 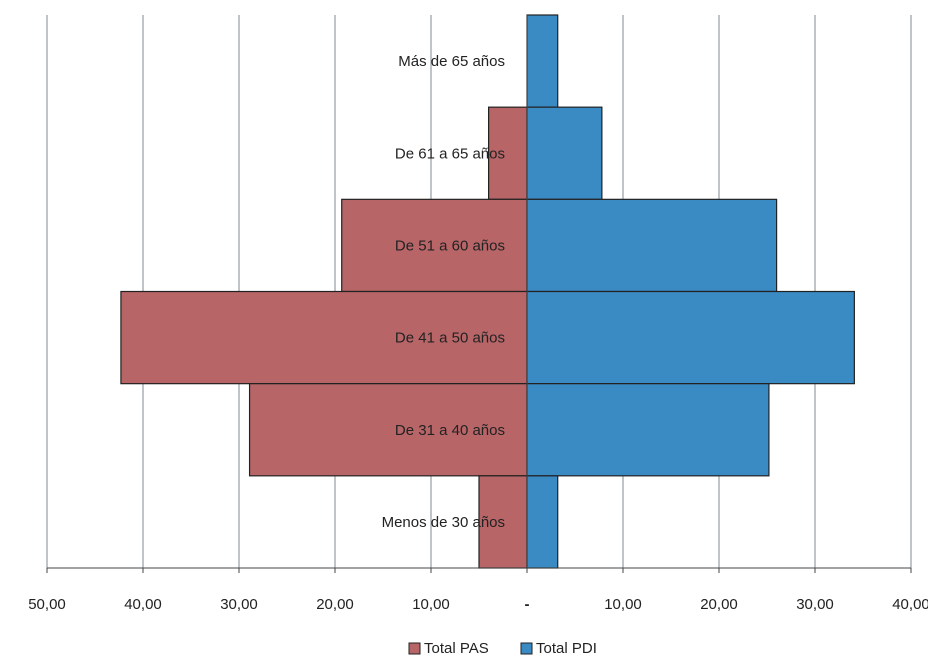 What do you see at coordinates (47, 604) in the screenshot?
I see `x-tick-label: 50,00` at bounding box center [47, 604].